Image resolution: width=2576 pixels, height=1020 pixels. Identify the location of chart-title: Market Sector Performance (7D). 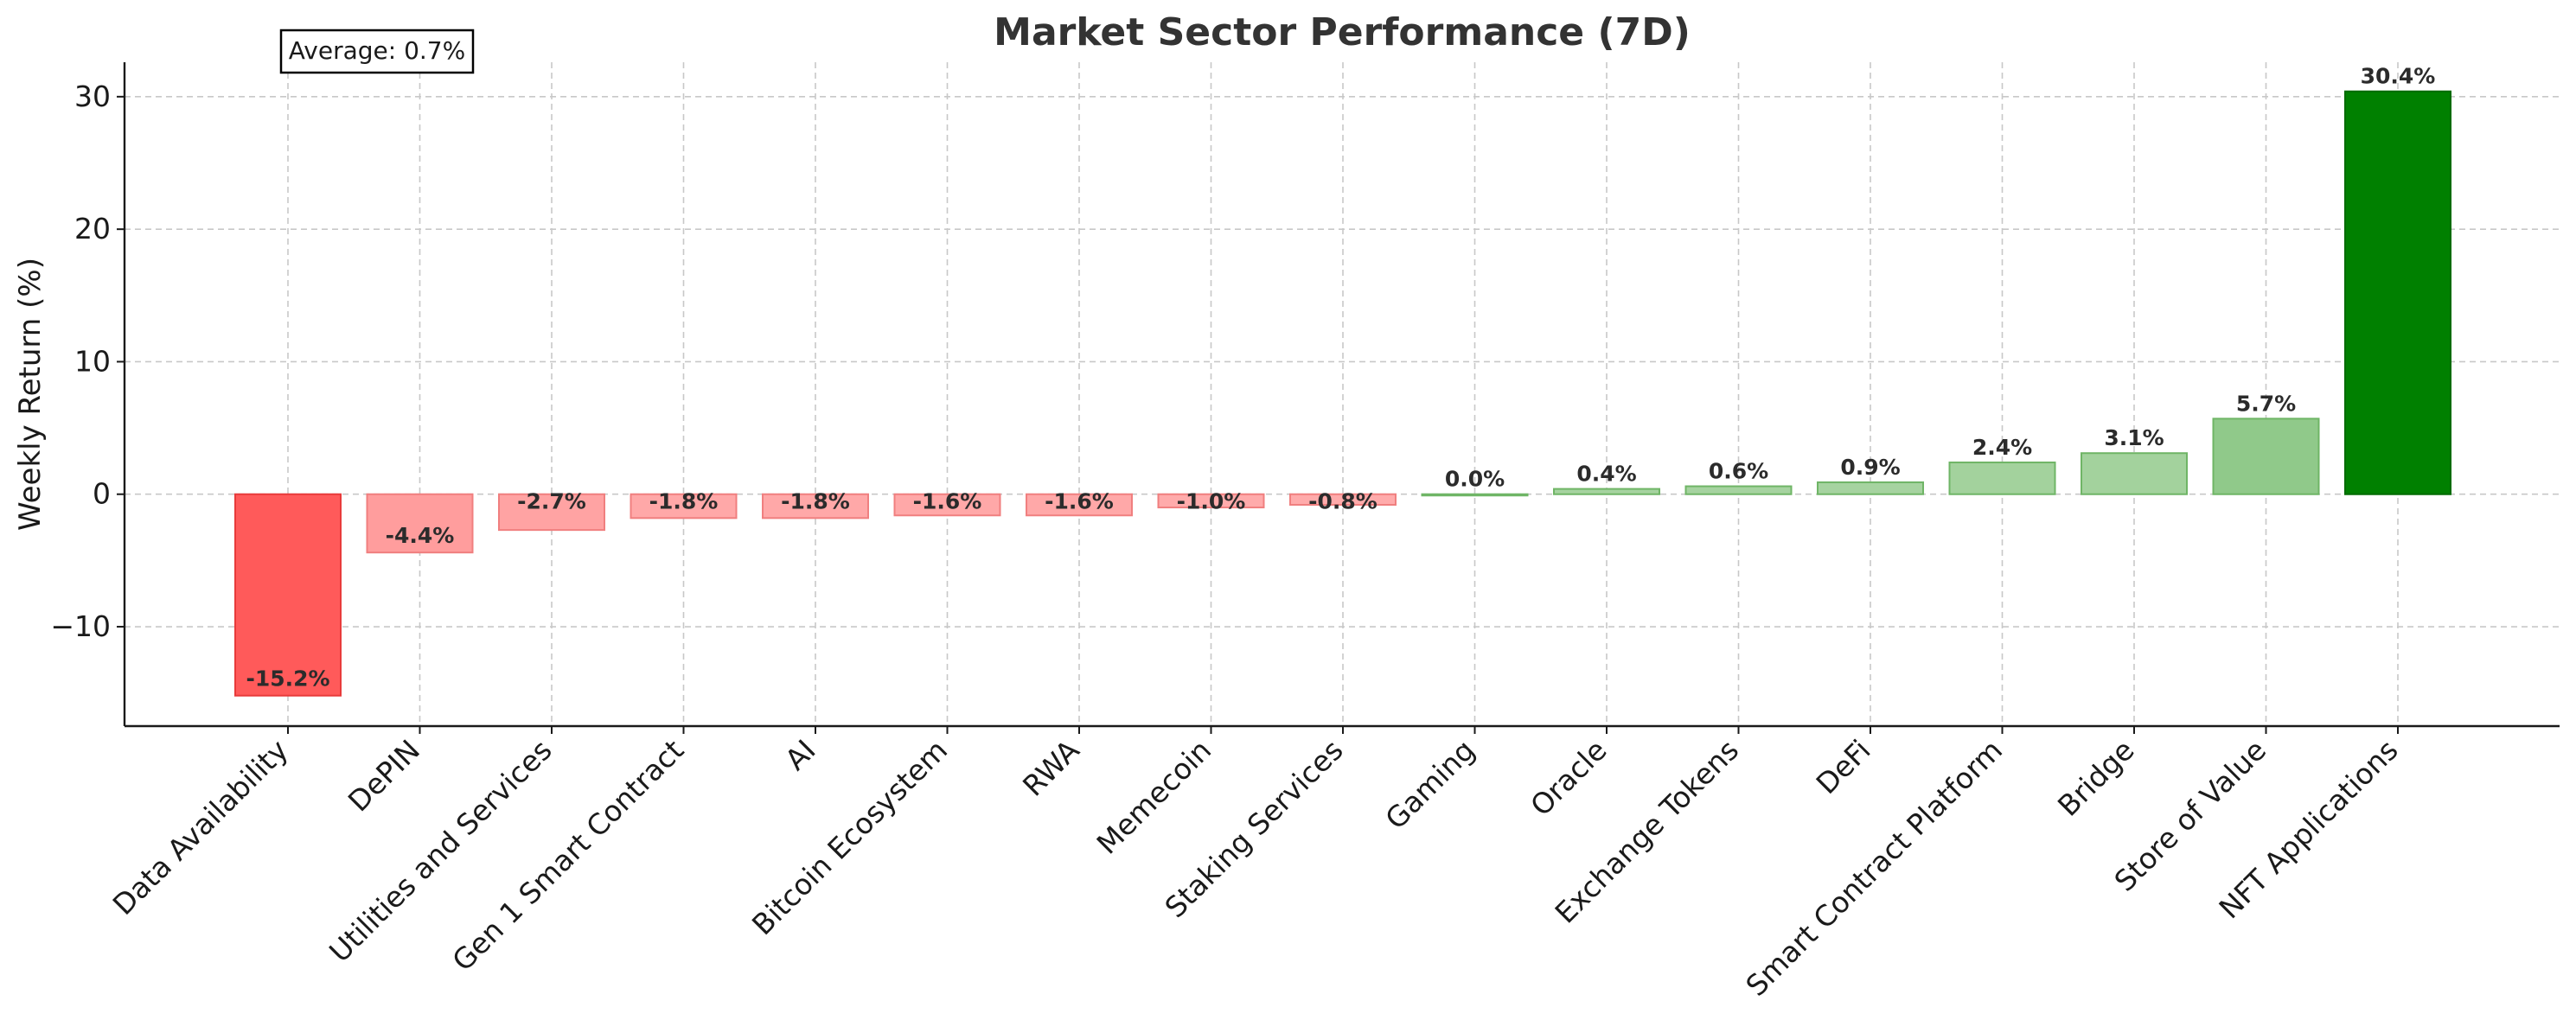
(1343, 32).